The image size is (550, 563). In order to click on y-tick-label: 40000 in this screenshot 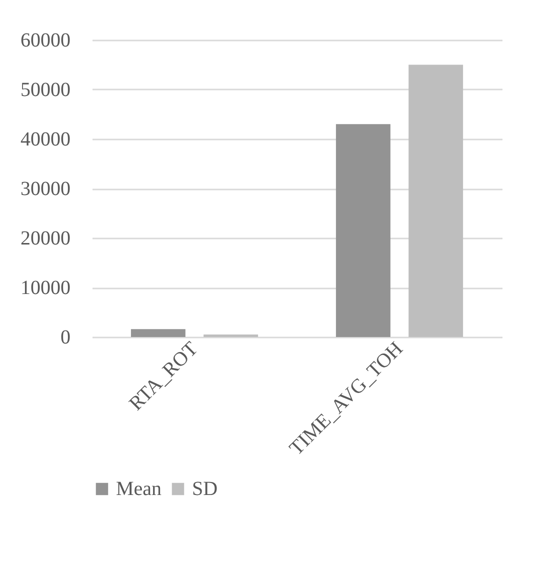, I will do `click(45, 139)`.